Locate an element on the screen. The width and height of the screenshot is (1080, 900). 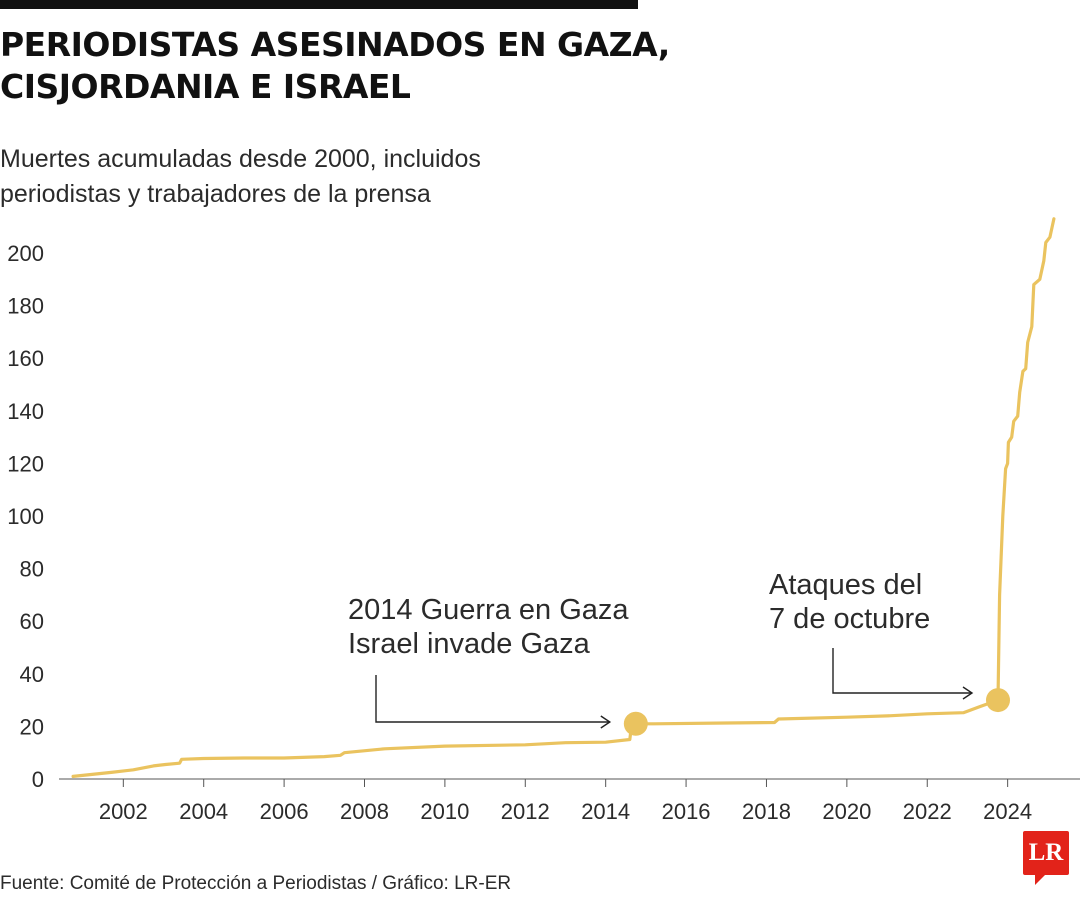
annotation-text: Ataques del is located at coordinates (845, 585).